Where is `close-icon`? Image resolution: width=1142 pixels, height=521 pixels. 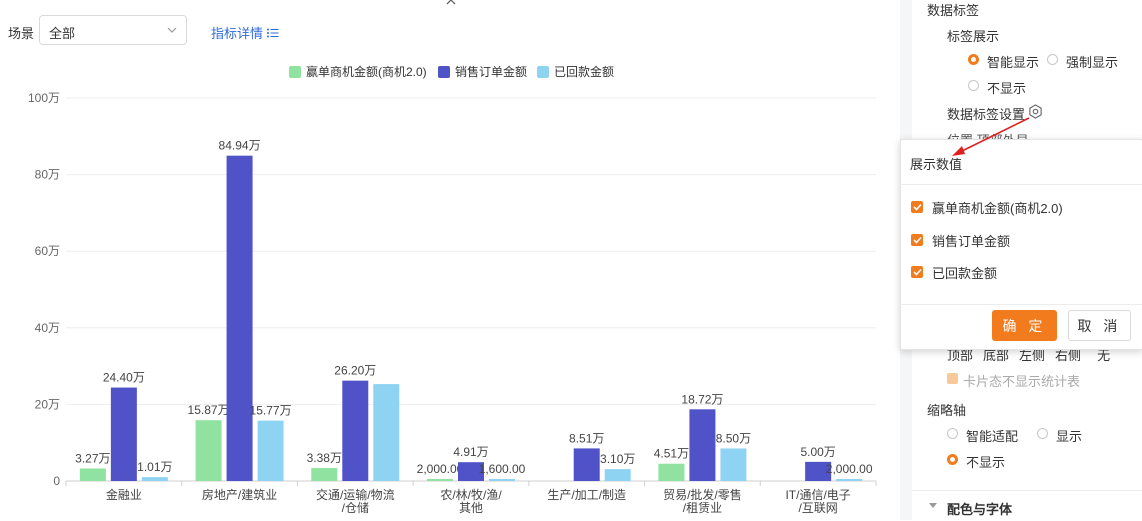 close-icon is located at coordinates (451, 3).